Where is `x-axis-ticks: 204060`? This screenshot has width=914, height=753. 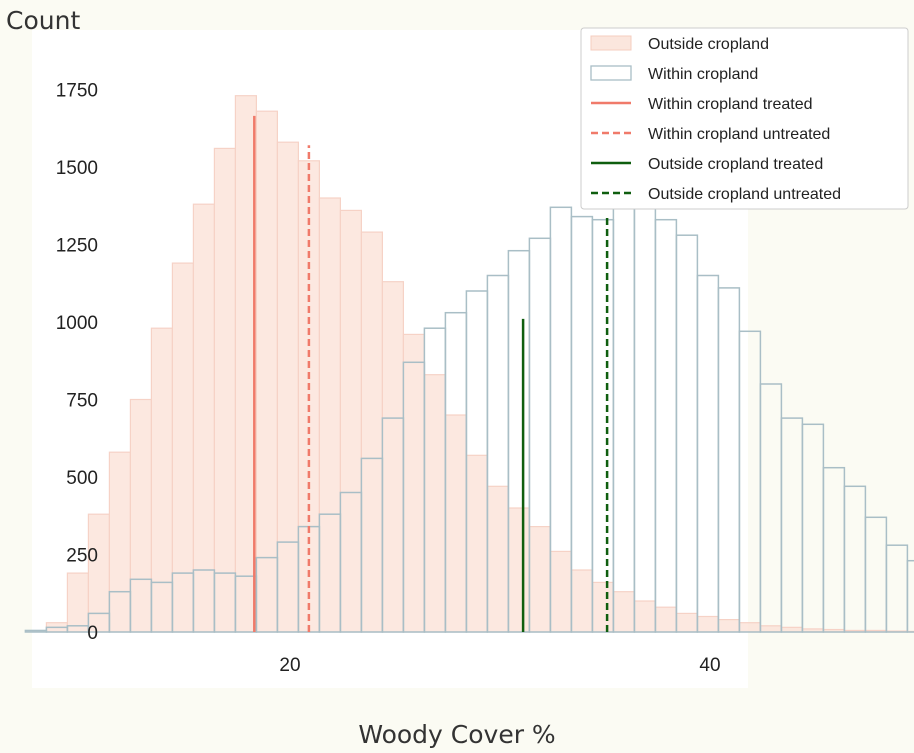 x-axis-ticks: 204060 is located at coordinates (499, 665).